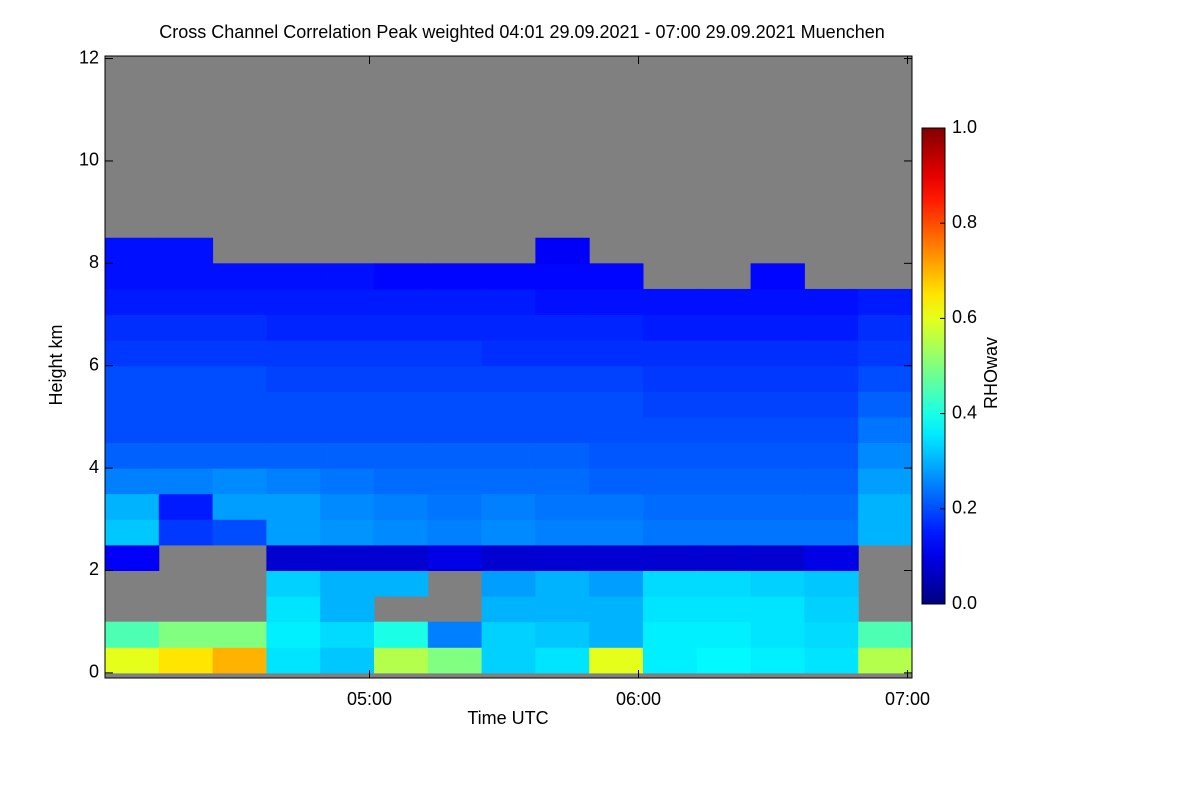  I want to click on y-tick-label: 6, so click(94, 364).